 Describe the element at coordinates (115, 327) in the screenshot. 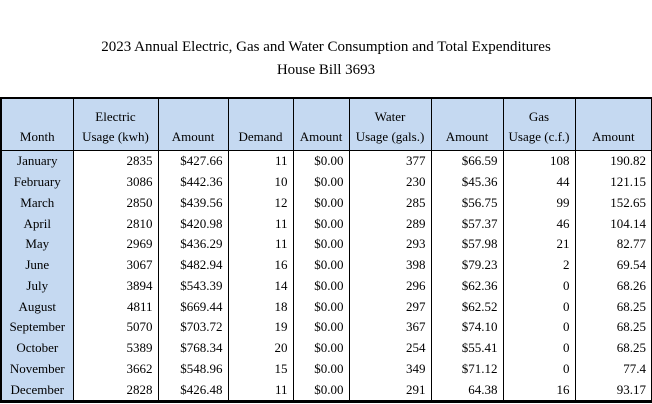

I see `value-cell: 5070` at that location.